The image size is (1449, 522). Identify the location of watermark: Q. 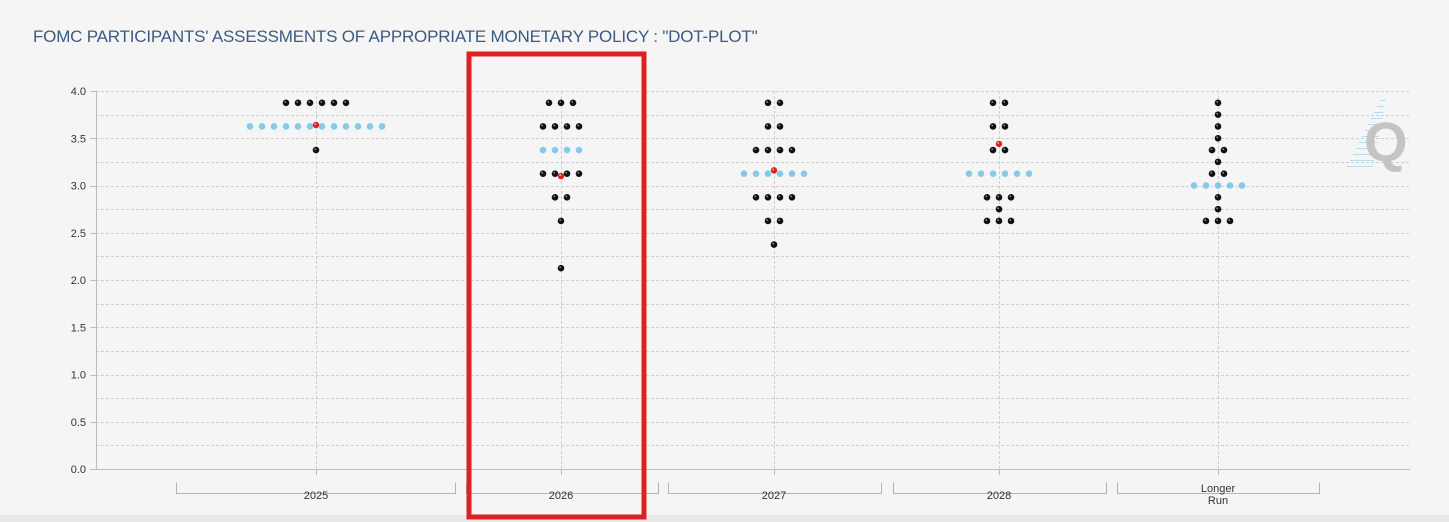
(1377, 136).